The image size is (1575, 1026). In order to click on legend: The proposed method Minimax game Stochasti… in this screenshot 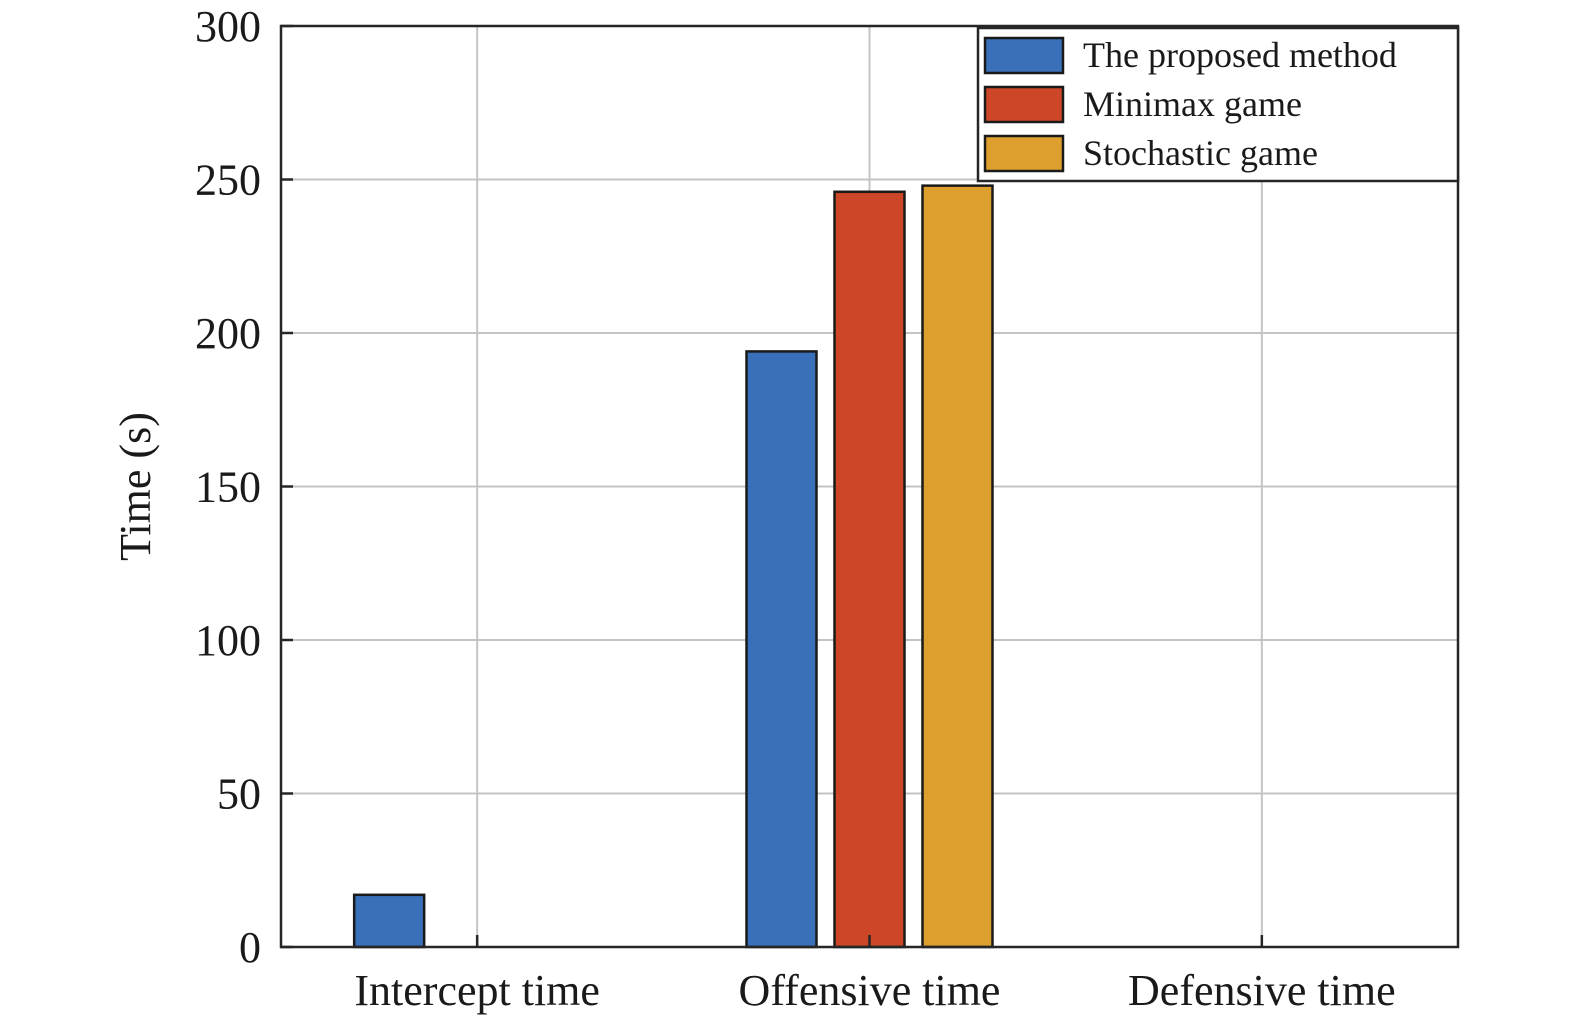, I will do `click(1218, 104)`.